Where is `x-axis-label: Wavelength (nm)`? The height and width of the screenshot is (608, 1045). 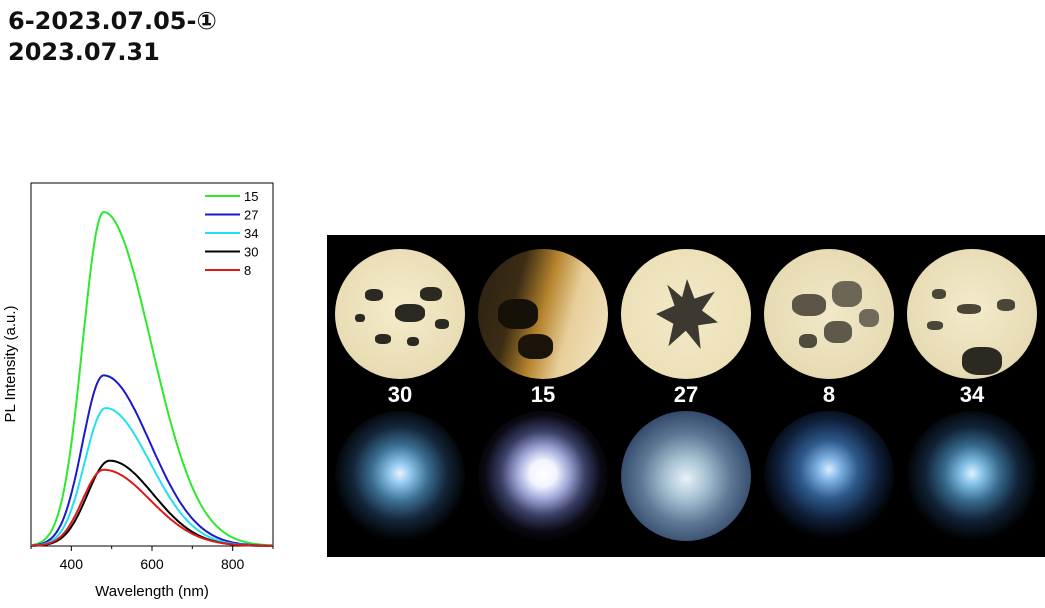
x-axis-label: Wavelength (nm) is located at coordinates (152, 591).